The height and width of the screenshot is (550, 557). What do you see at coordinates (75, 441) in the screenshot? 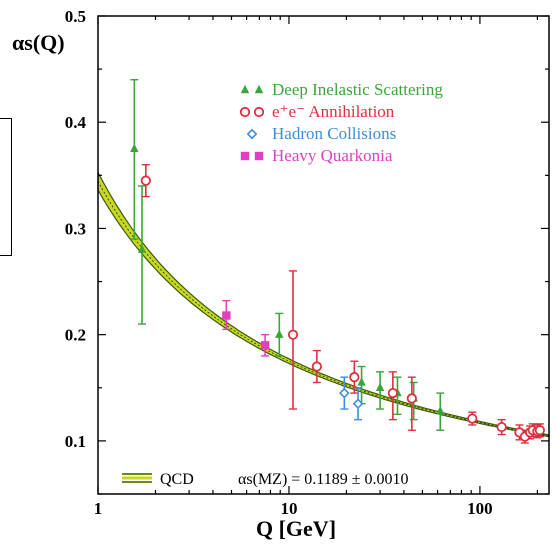
I see `y-tick-label: 0.1` at bounding box center [75, 441].